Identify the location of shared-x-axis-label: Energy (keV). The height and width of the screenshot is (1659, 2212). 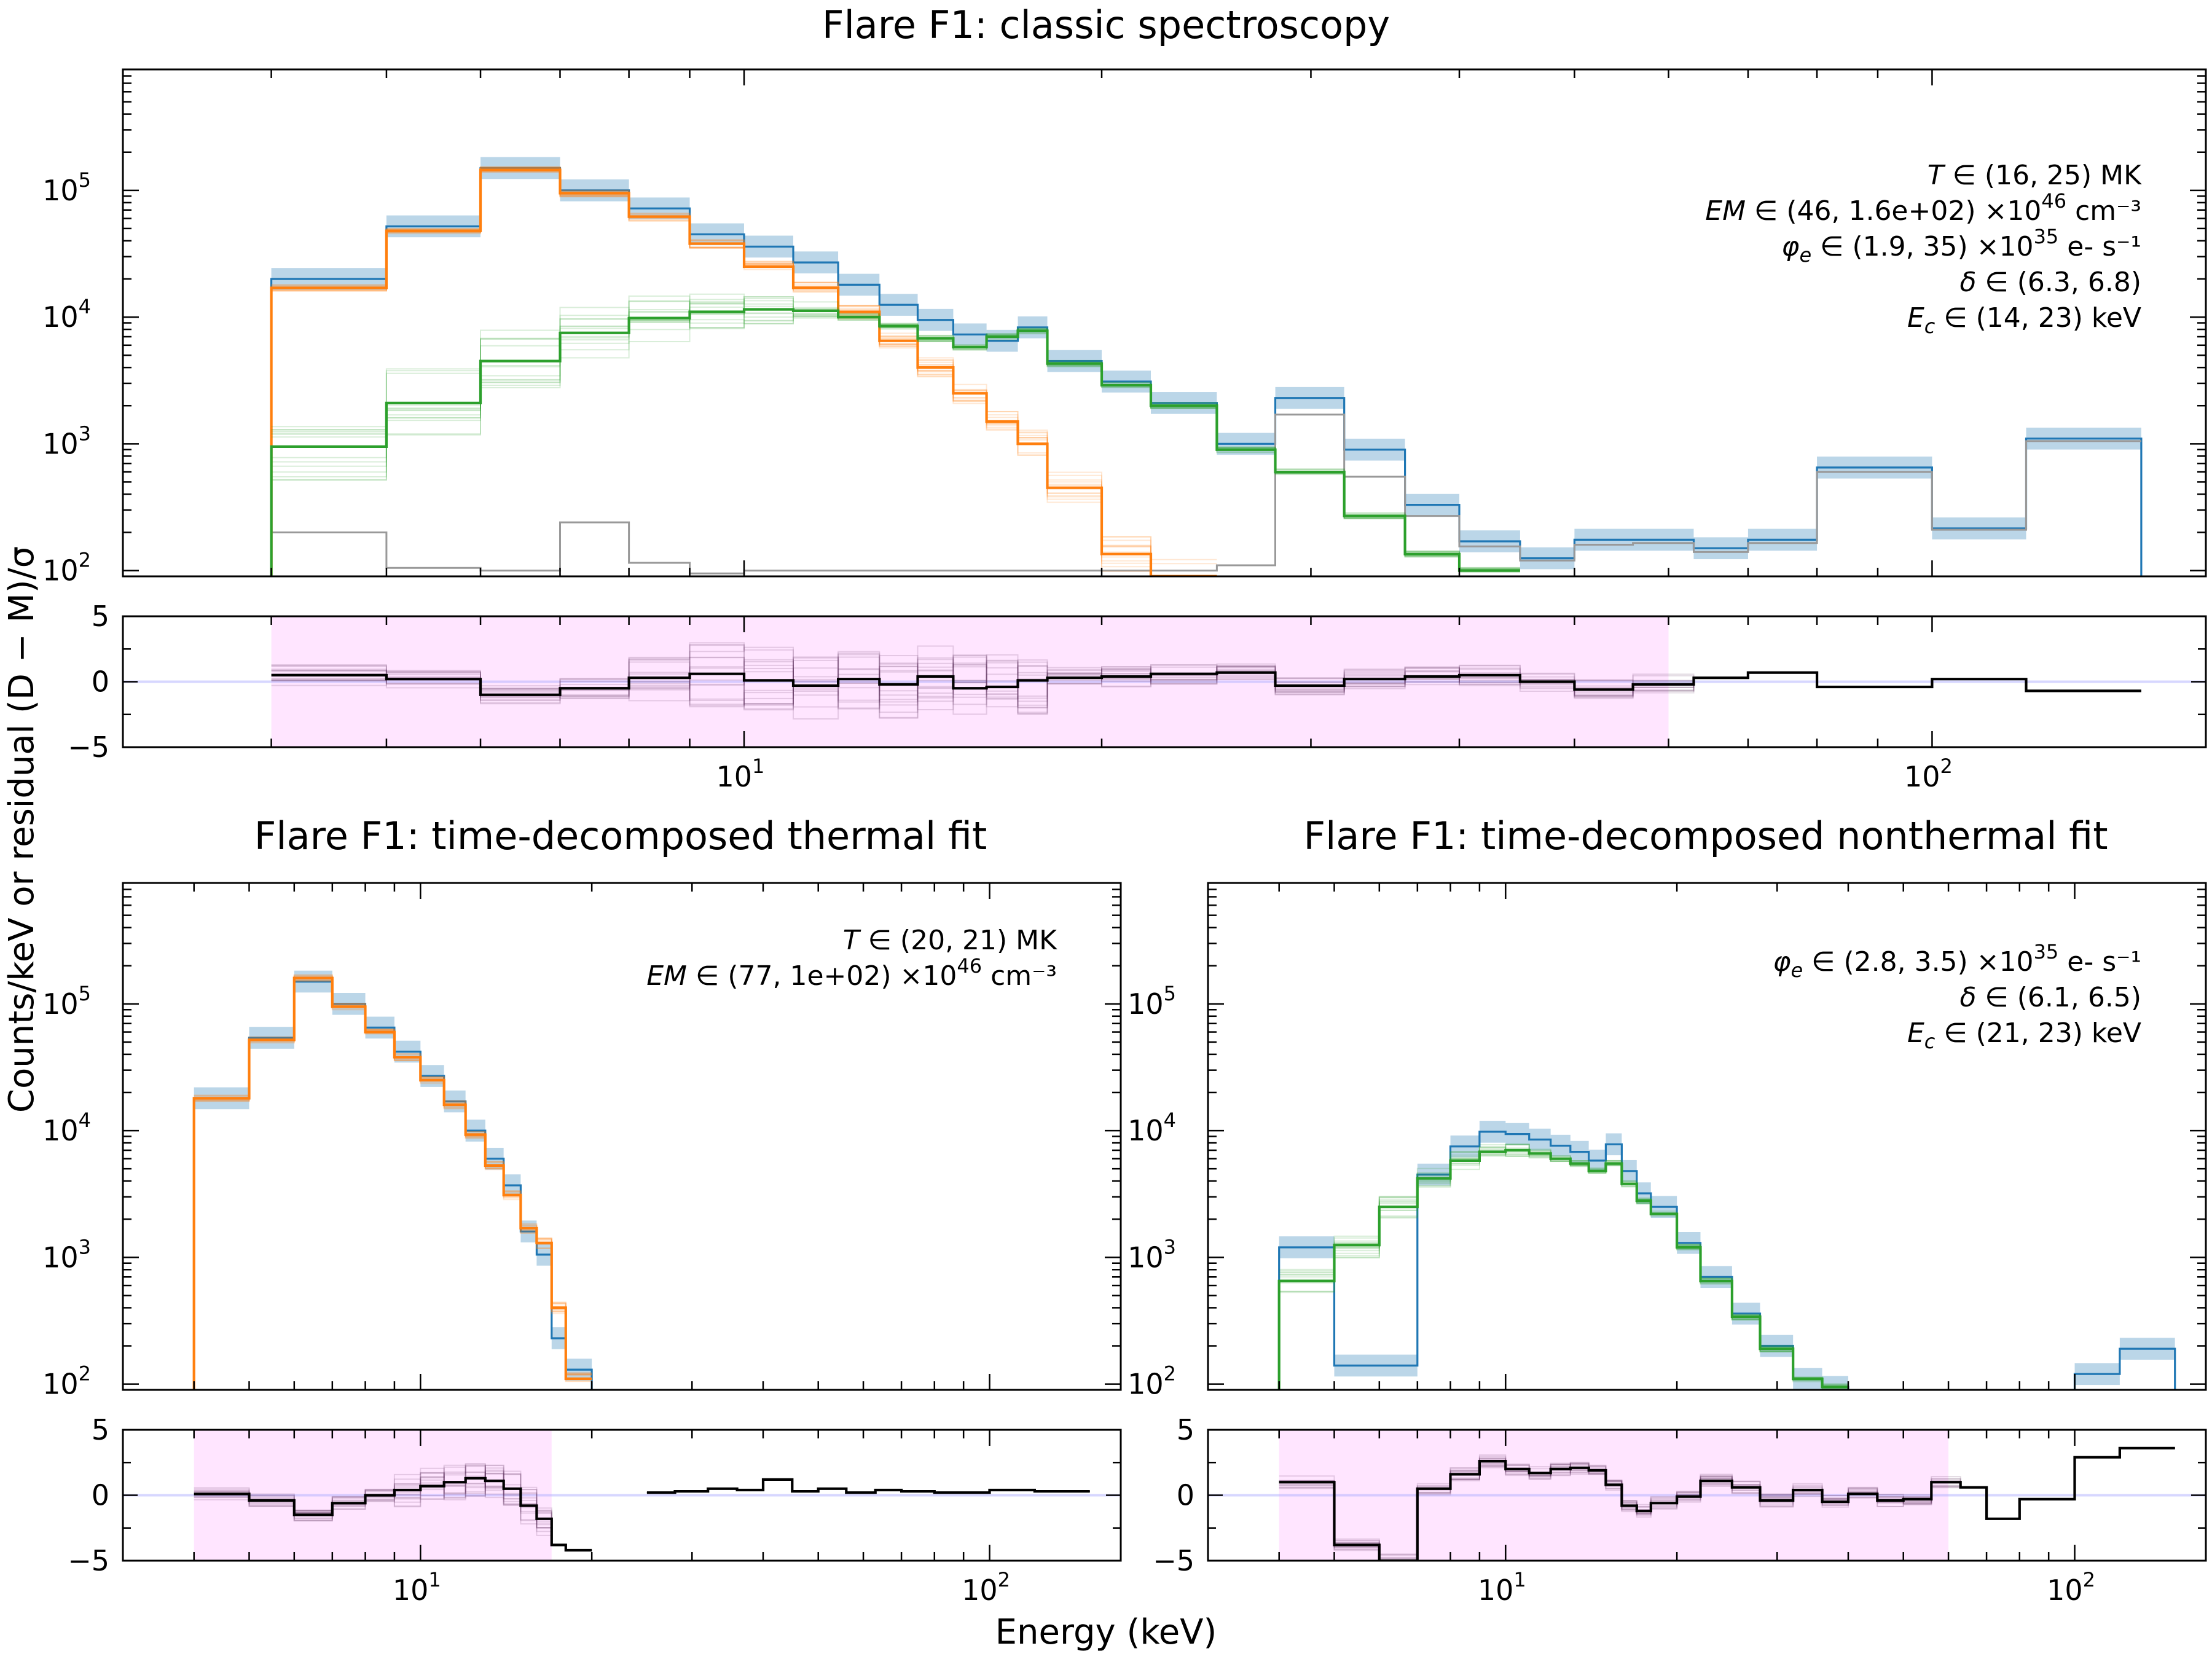
(1106, 1632).